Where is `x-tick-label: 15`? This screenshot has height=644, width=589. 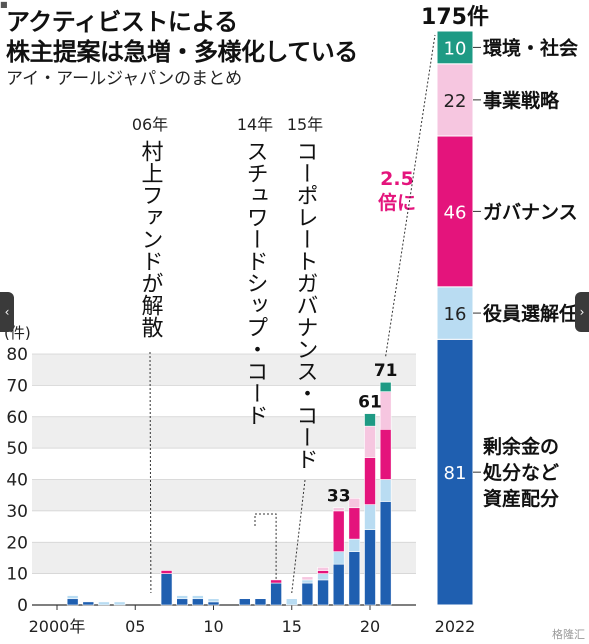 x-tick-label: 15 is located at coordinates (292, 626).